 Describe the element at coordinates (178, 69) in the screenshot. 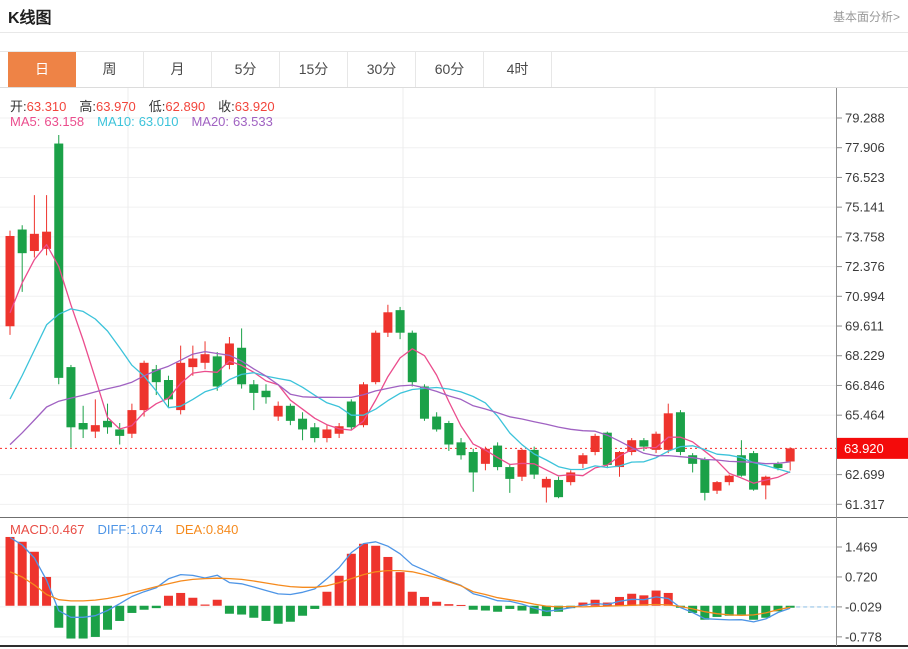

I see `period-tab-月: 月` at that location.